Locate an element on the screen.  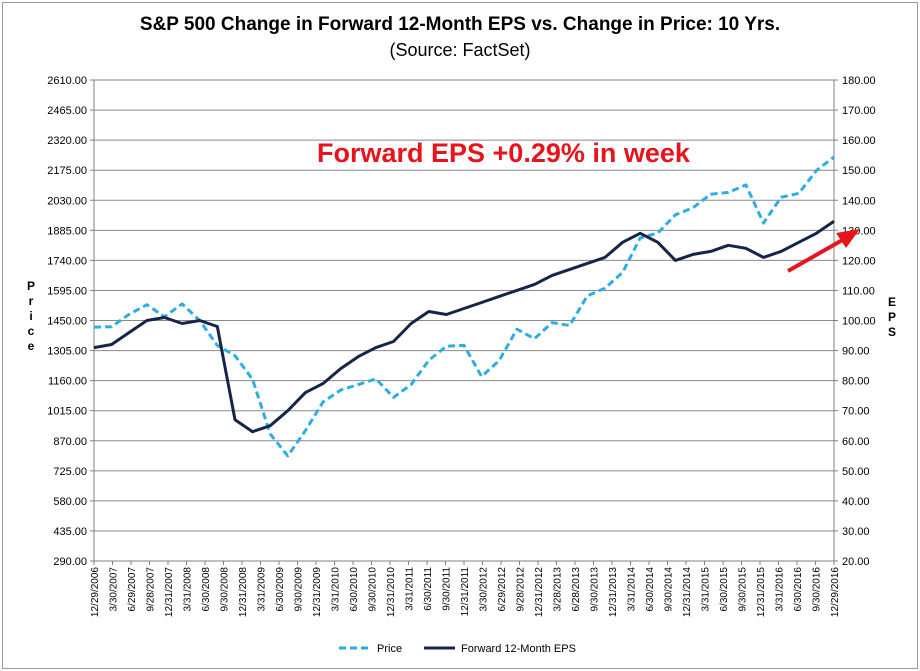
right-tick-label: 40.00 is located at coordinates (856, 502).